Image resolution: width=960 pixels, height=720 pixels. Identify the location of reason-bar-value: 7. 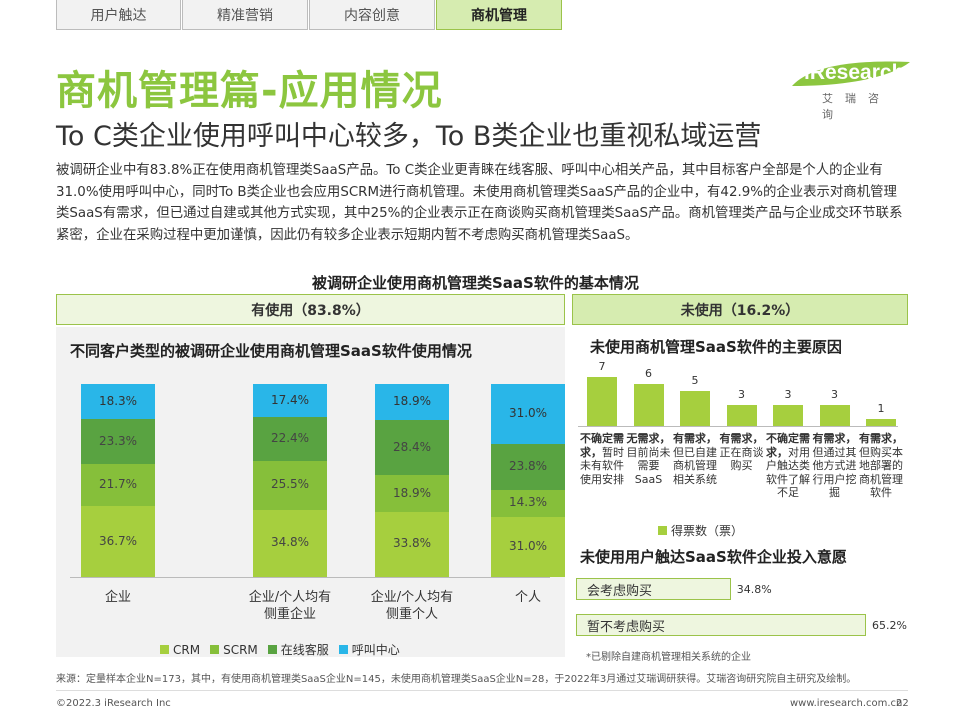
(602, 366).